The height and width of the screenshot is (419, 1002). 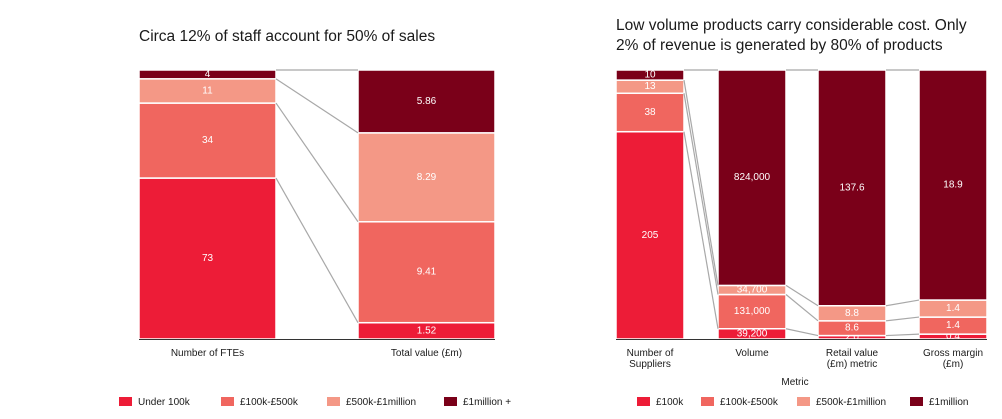 What do you see at coordinates (643, 401) in the screenshot?
I see `legend-swatch-100k` at bounding box center [643, 401].